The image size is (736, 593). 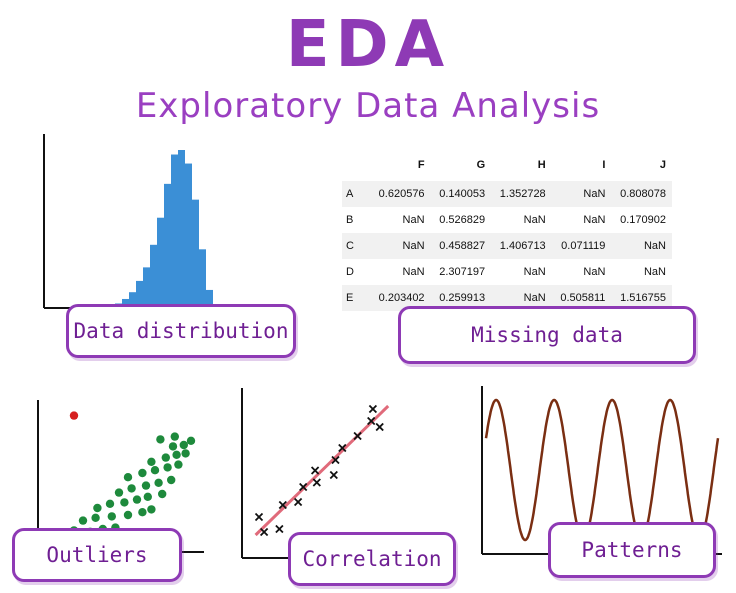 What do you see at coordinates (641, 194) in the screenshot?
I see `table-cell: 0.808078` at bounding box center [641, 194].